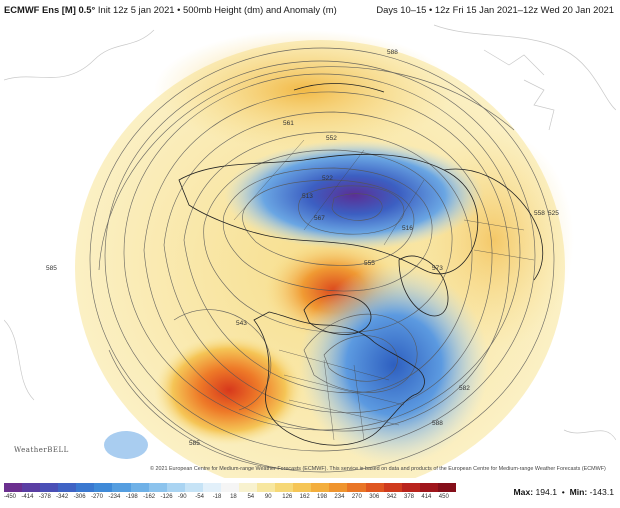  Describe the element at coordinates (50, 9) in the screenshot. I see `model-name: ECMWF Ens [M] 0.5°` at that location.